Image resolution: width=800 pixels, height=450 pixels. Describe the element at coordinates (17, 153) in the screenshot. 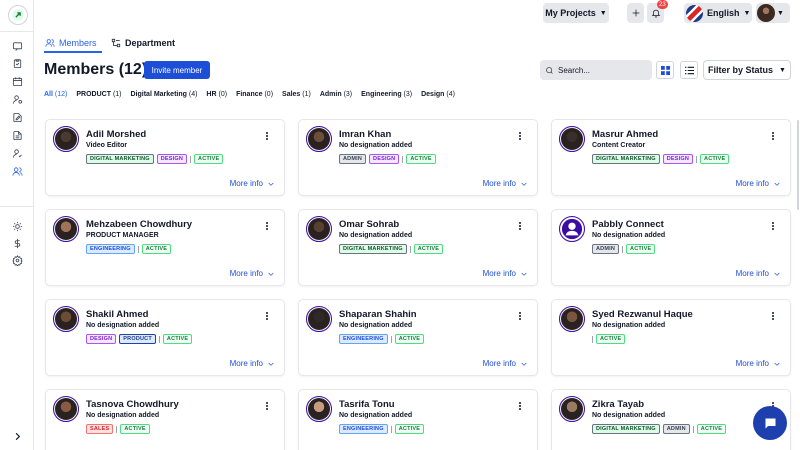

I see `user-check-icon` at that location.